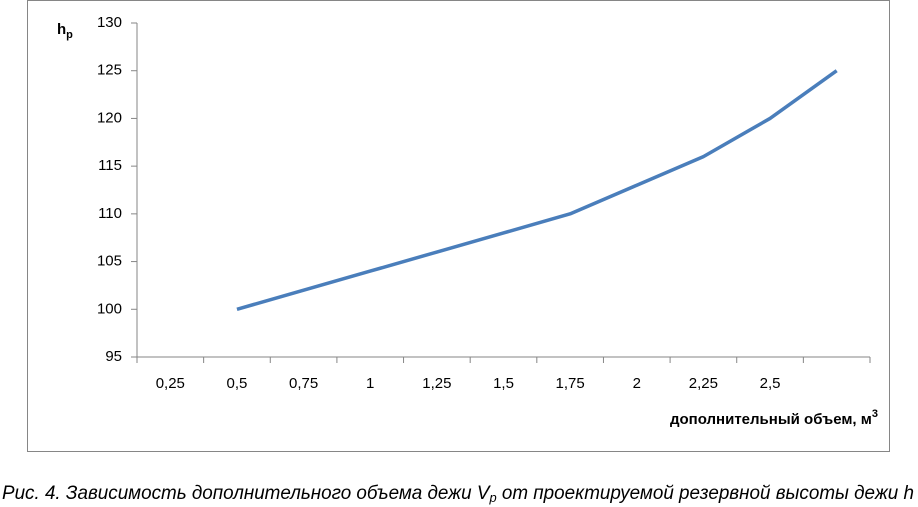  Describe the element at coordinates (113, 356) in the screenshot. I see `y-tick-label: 95` at that location.